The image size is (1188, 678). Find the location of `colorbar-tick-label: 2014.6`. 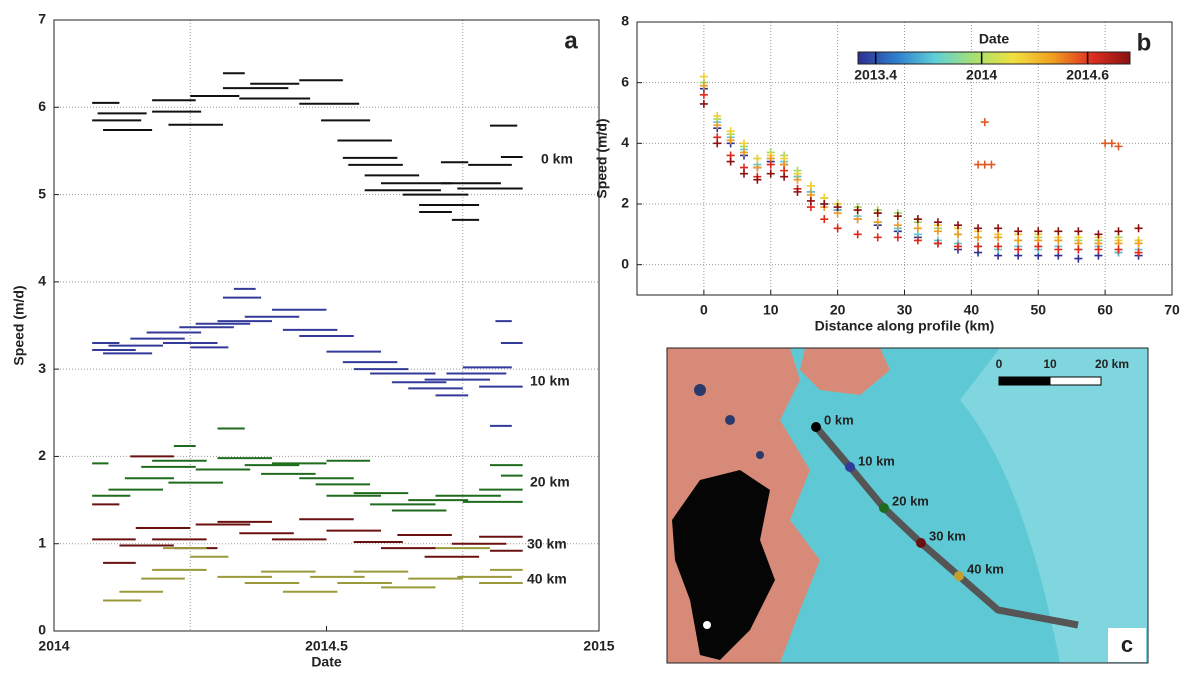

colorbar-tick-label: 2014.6 is located at coordinates (1087, 75).